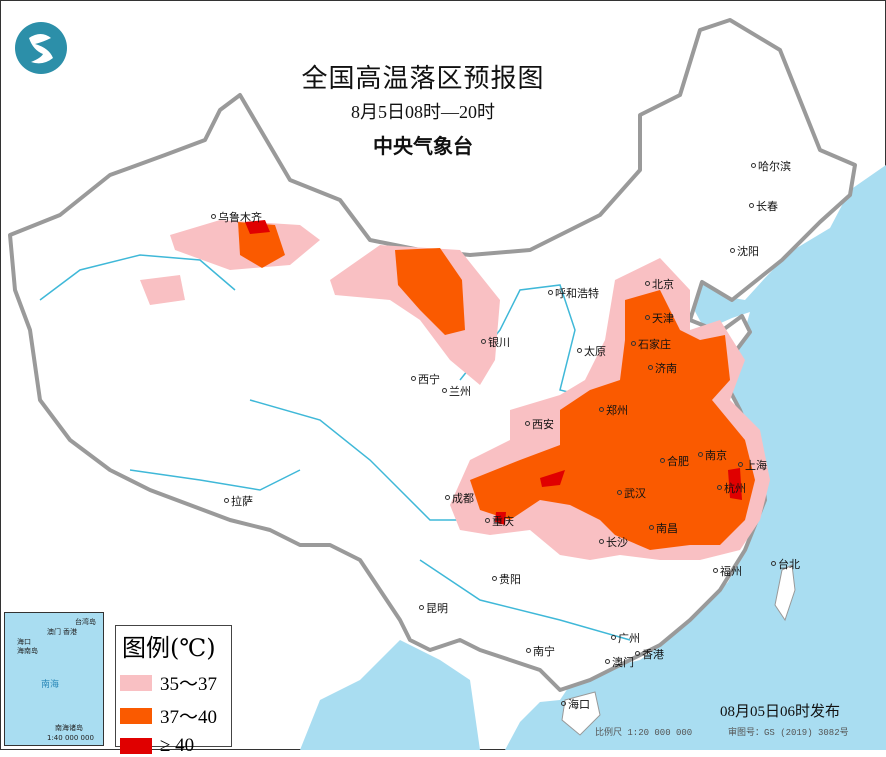 This screenshot has width=886, height=757. I want to click on city-label: 郑州, so click(613, 410).